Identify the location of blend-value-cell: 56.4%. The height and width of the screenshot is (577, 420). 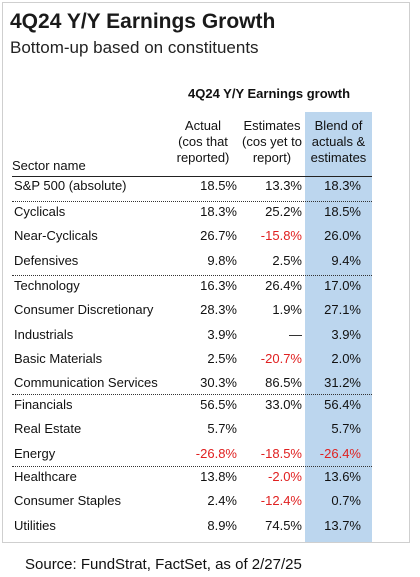
(342, 404).